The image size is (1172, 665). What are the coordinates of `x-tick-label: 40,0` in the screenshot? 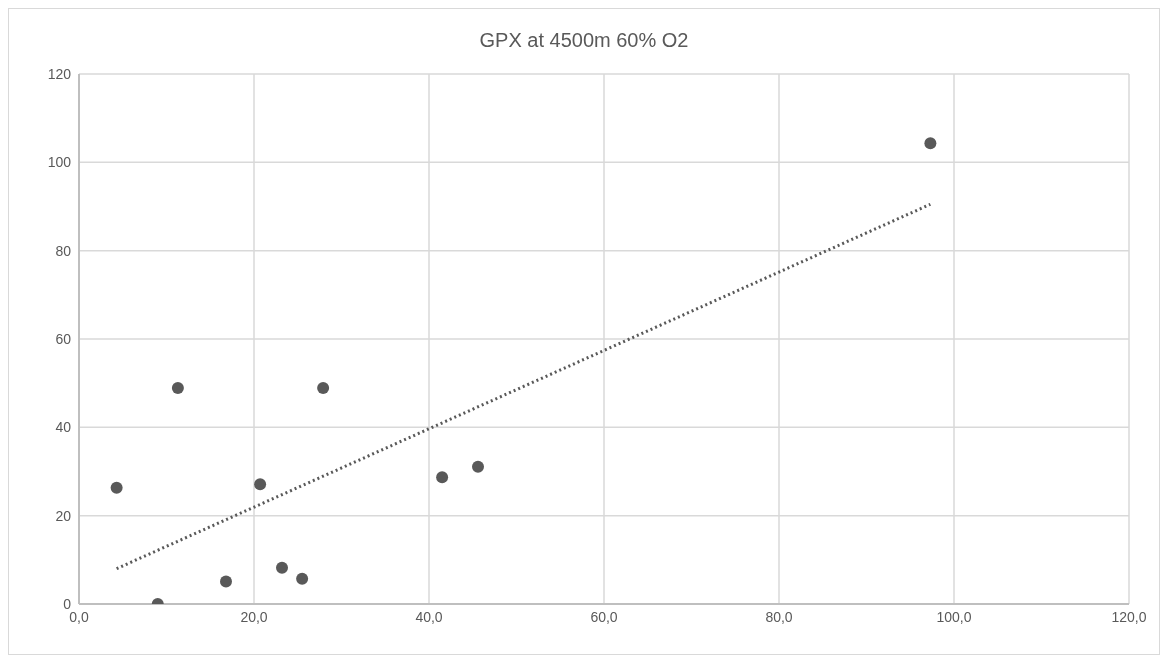 It's located at (429, 616).